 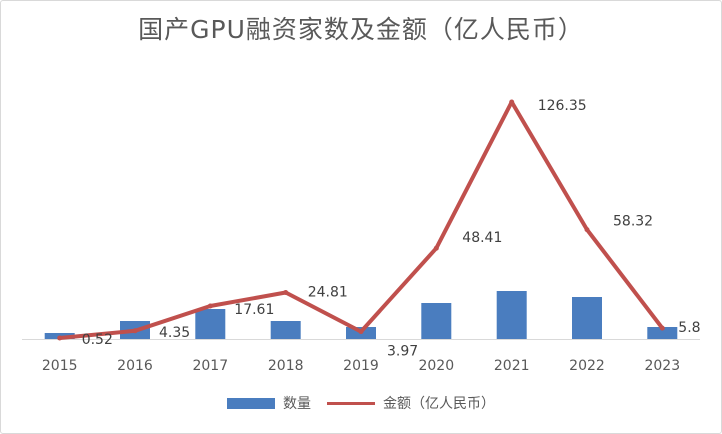 What do you see at coordinates (60, 338) in the screenshot?
I see `amount-point-2015` at bounding box center [60, 338].